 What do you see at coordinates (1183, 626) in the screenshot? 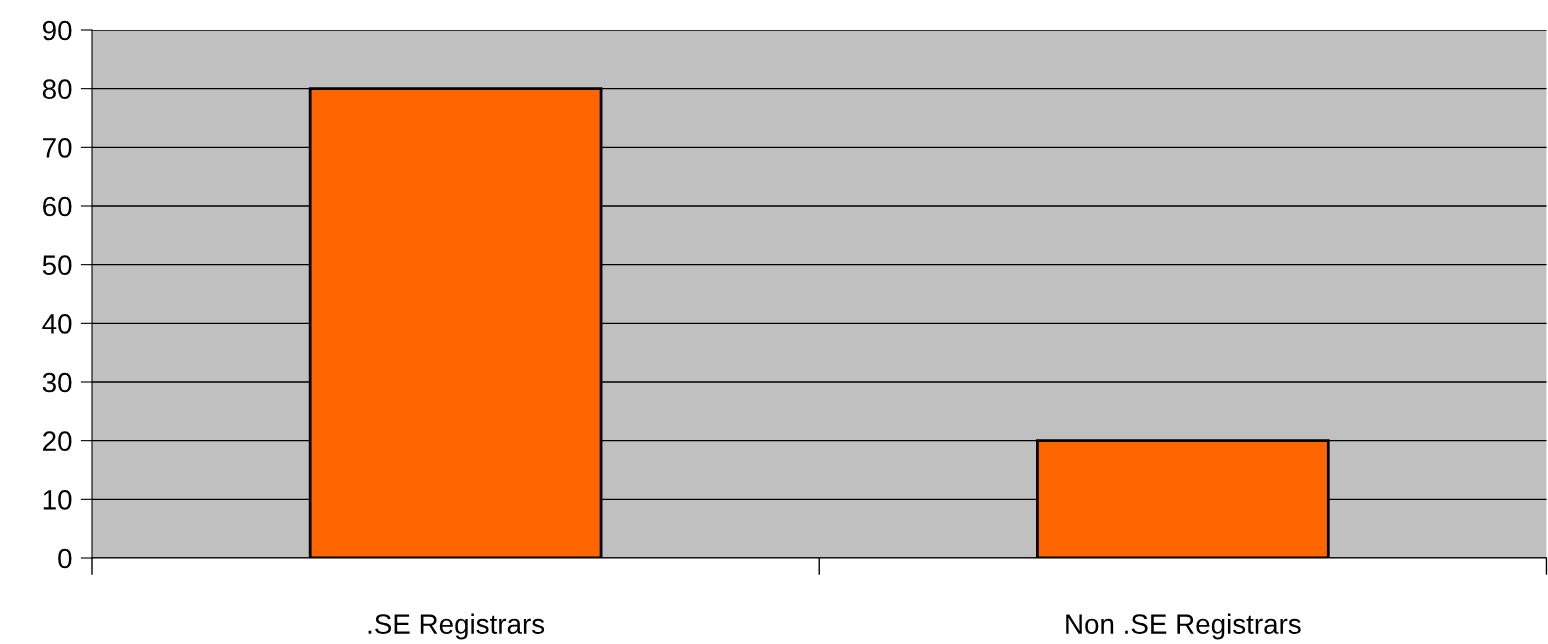
I see `x-tick-label: Non .SE Registrars` at bounding box center [1183, 626].